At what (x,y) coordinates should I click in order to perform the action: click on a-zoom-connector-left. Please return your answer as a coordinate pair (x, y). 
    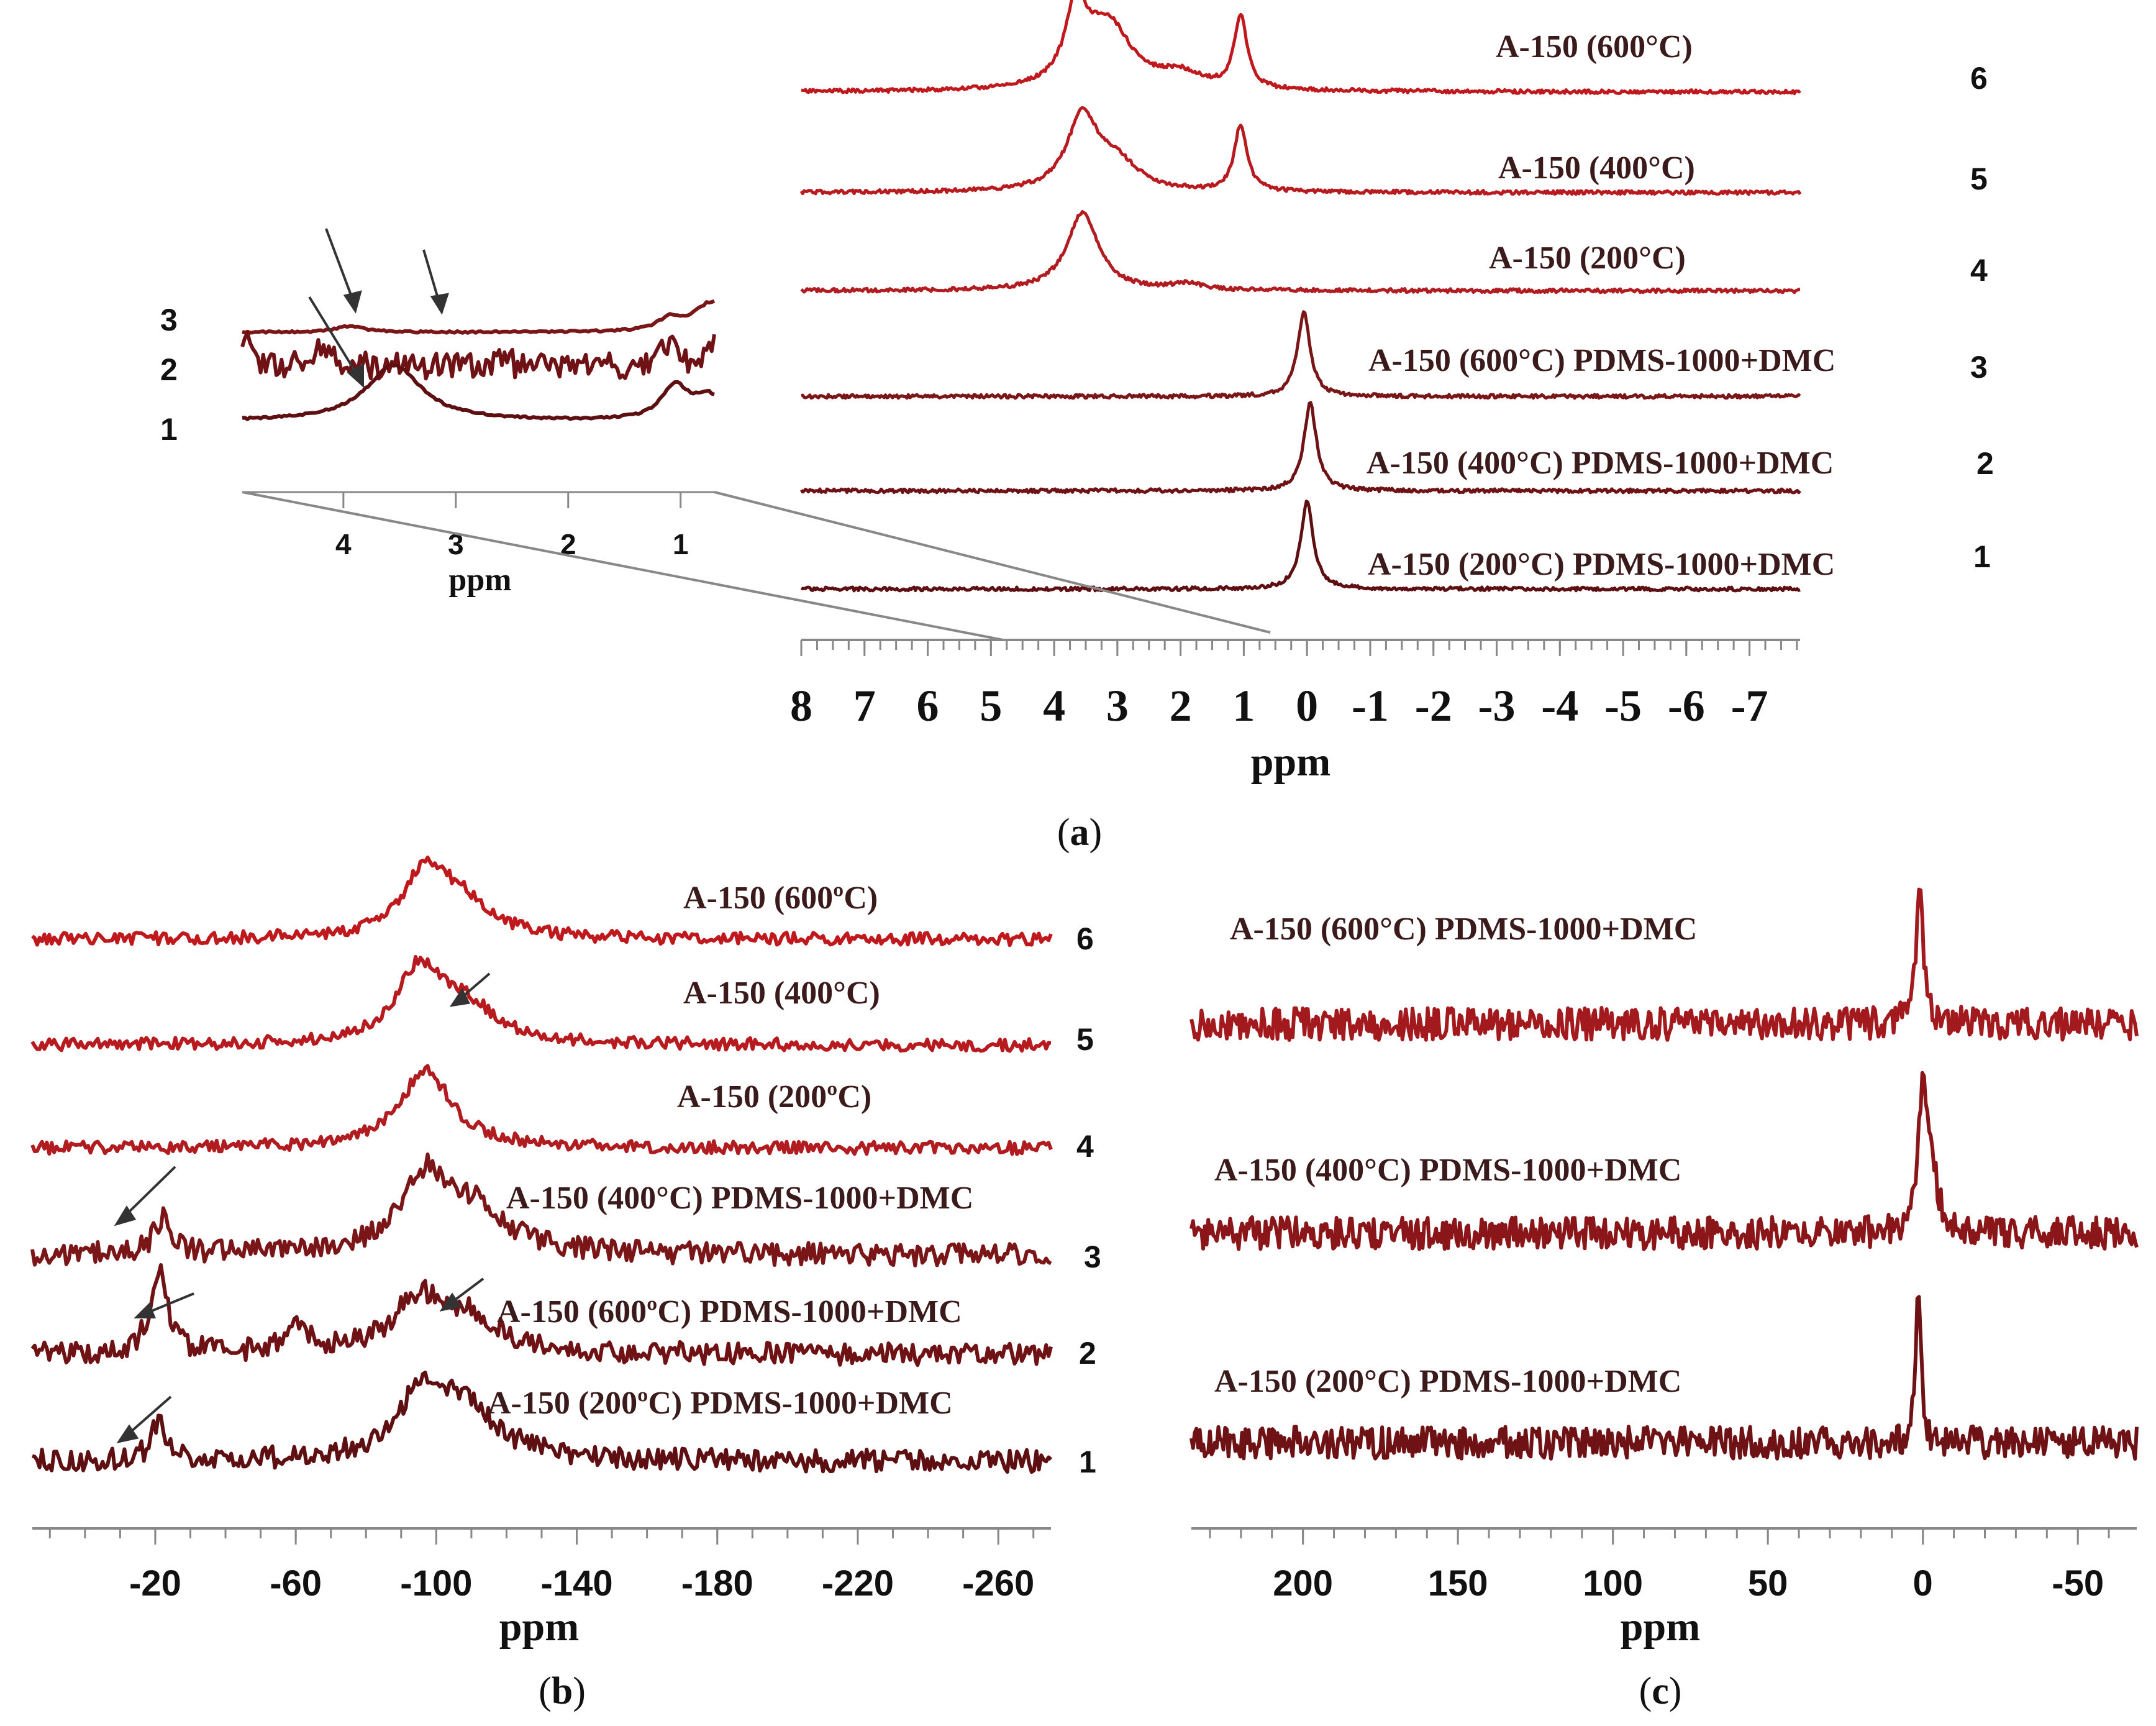
    Looking at the image, I should click on (623, 566).